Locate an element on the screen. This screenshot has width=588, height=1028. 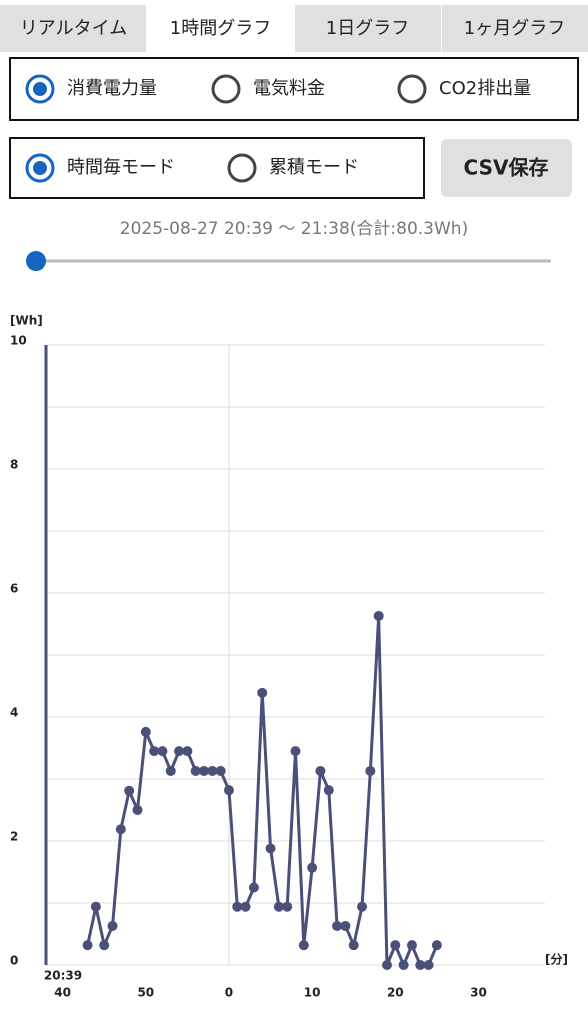
x-tick-label: 40 is located at coordinates (62, 993).